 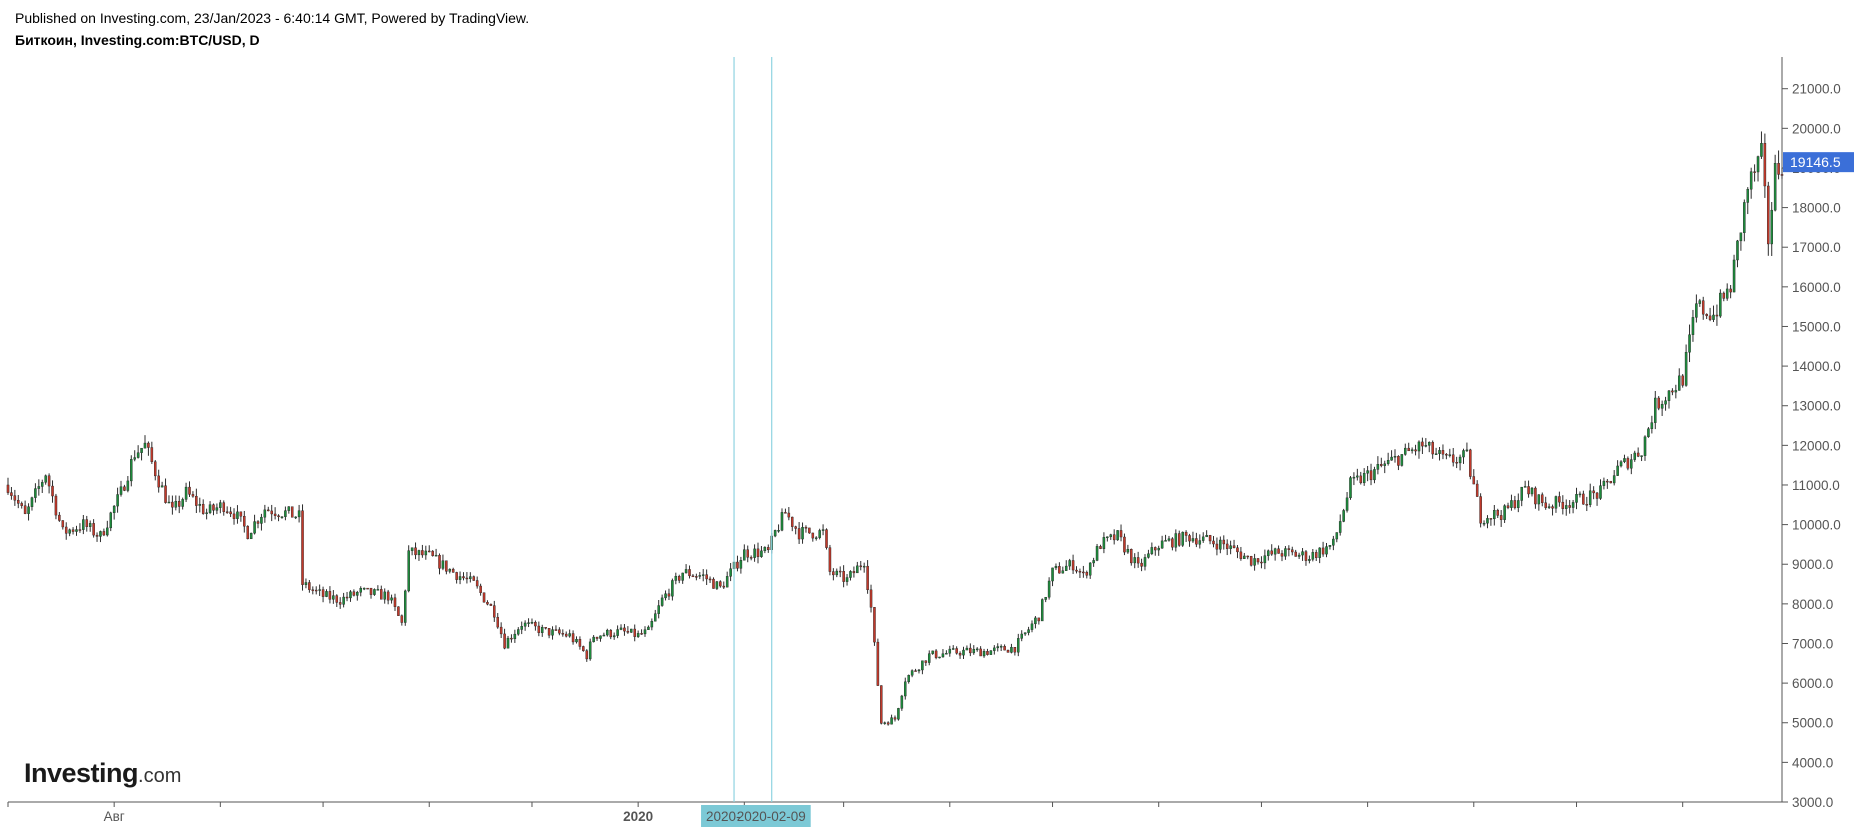 I want to click on y-tick-label: 11000.0, so click(x=1816, y=485).